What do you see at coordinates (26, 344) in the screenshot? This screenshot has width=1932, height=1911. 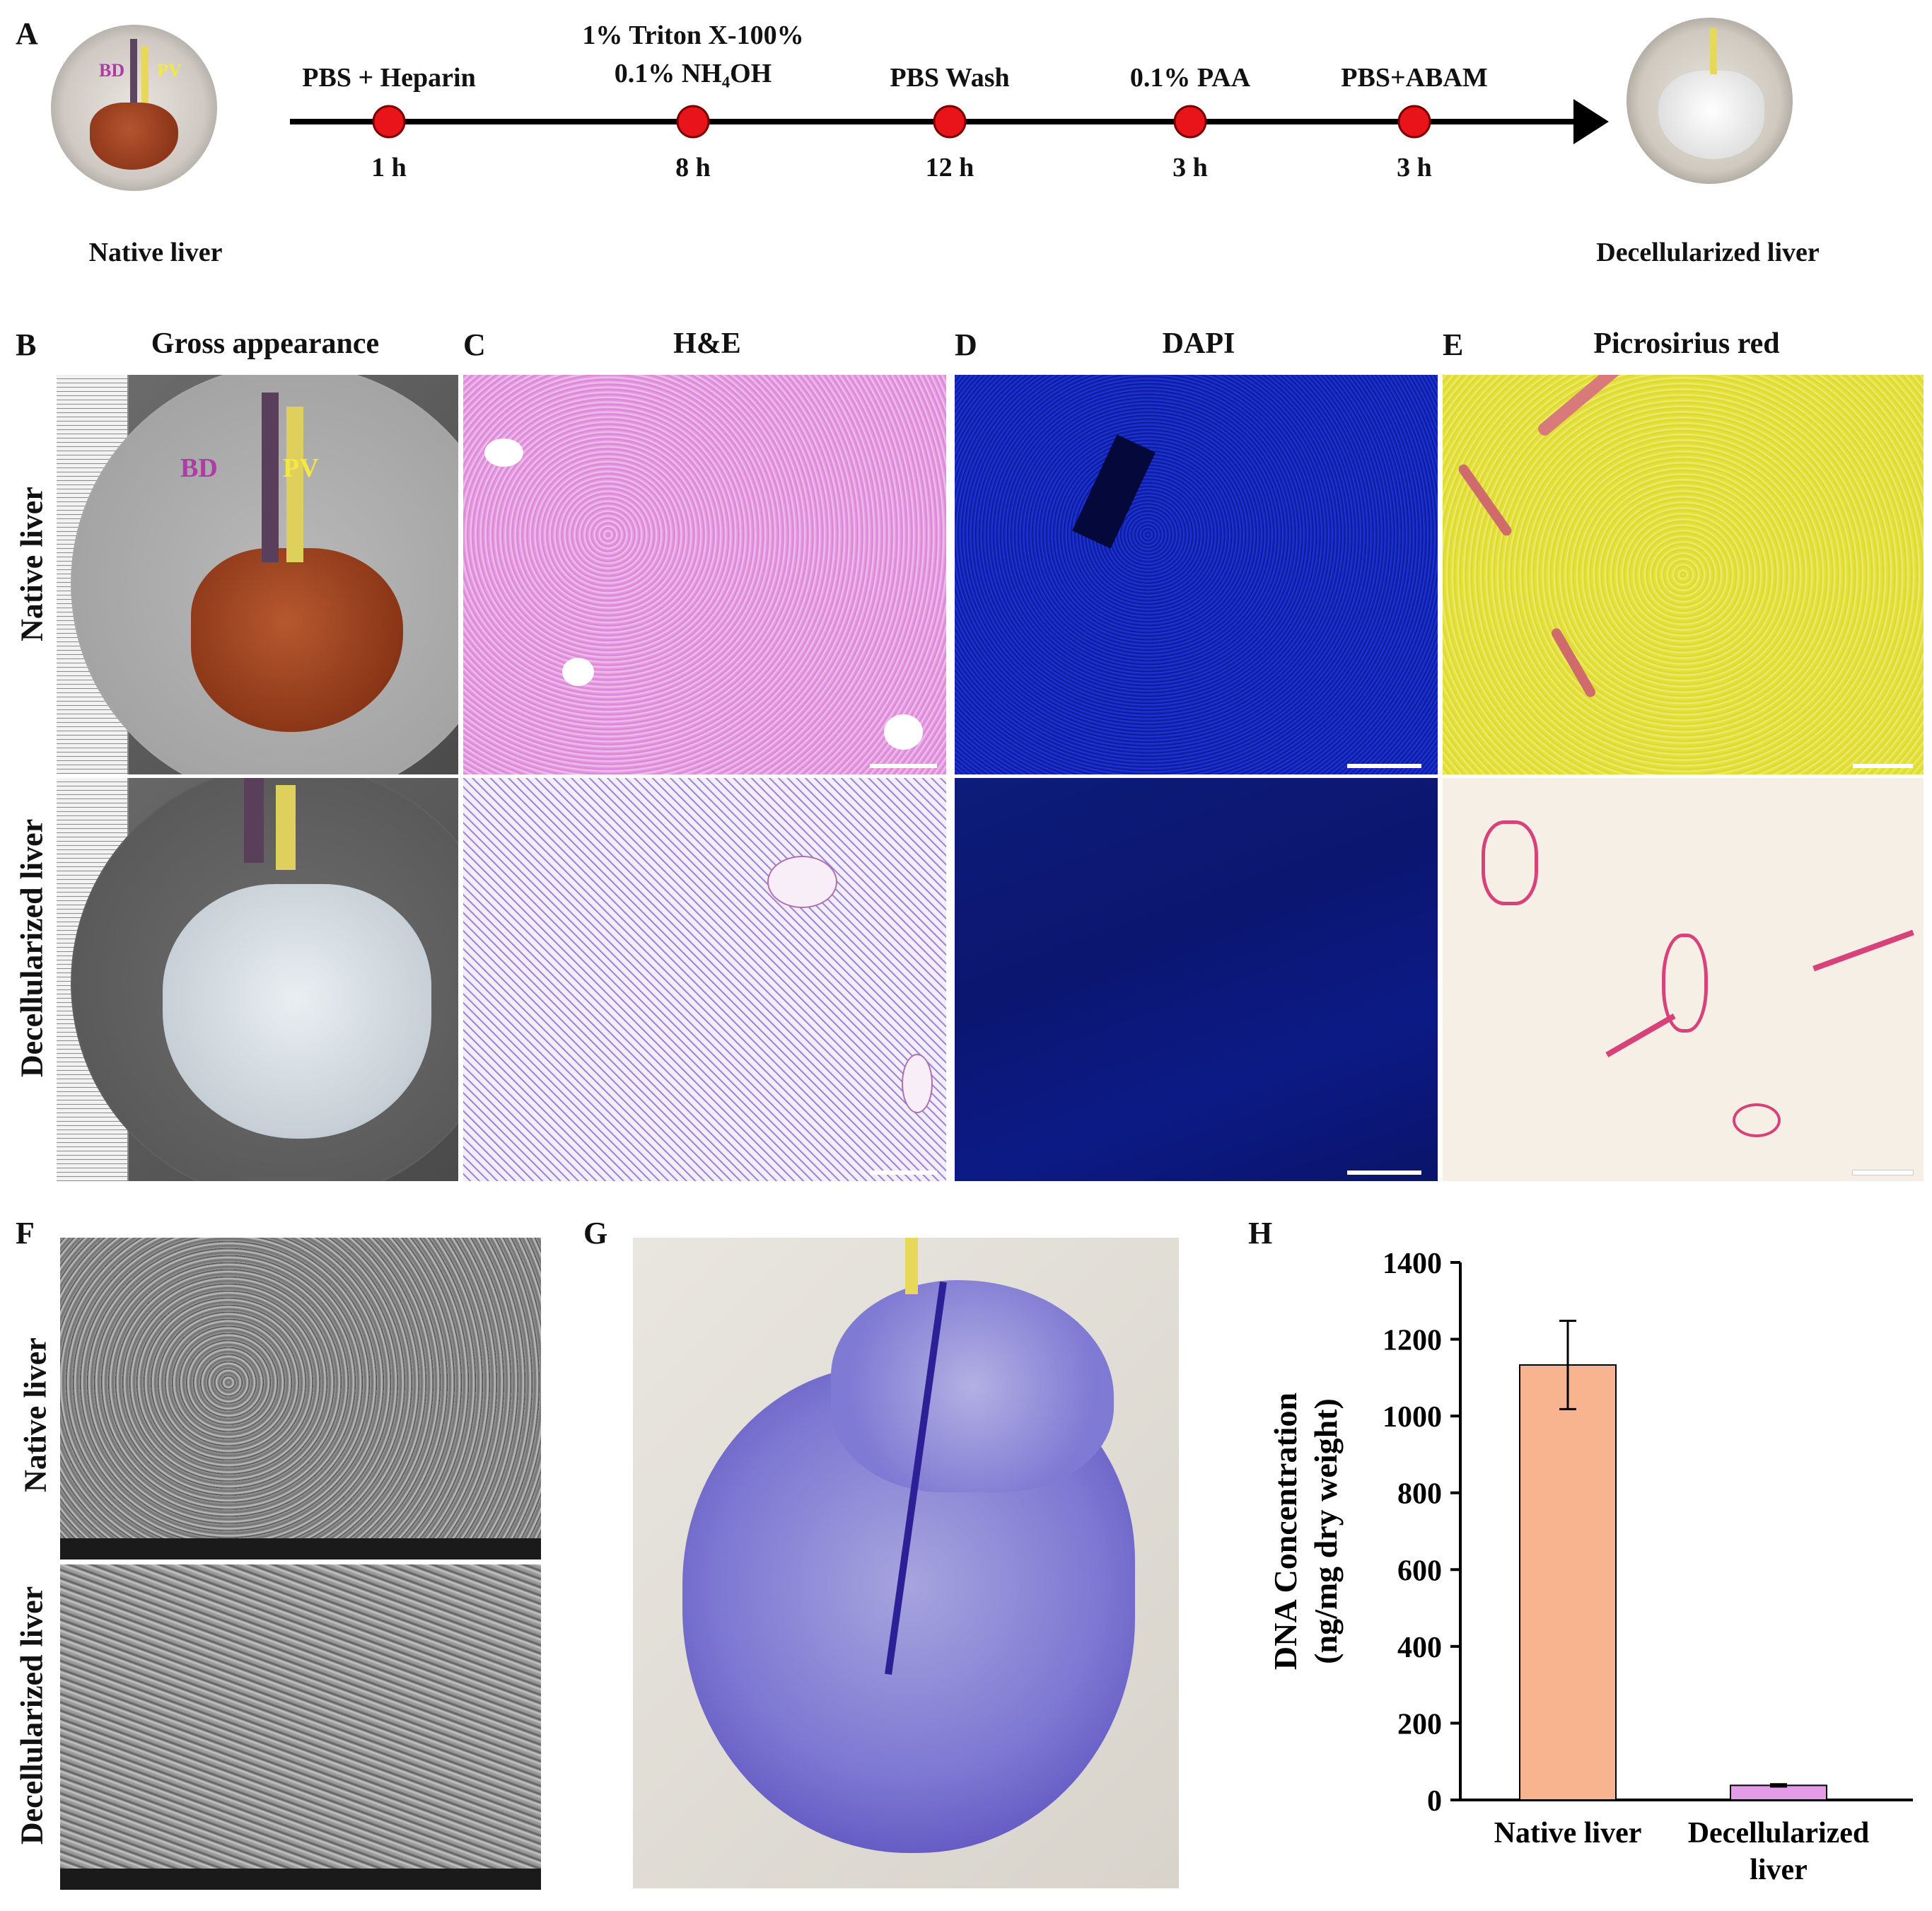 I see `panel-label-b: B` at bounding box center [26, 344].